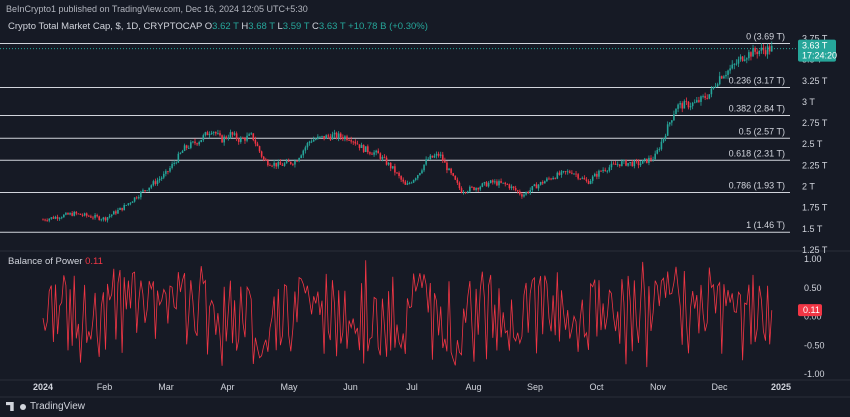 Image resolution: width=850 pixels, height=417 pixels. Describe the element at coordinates (817, 50) in the screenshot. I see `current-price-badge` at that location.